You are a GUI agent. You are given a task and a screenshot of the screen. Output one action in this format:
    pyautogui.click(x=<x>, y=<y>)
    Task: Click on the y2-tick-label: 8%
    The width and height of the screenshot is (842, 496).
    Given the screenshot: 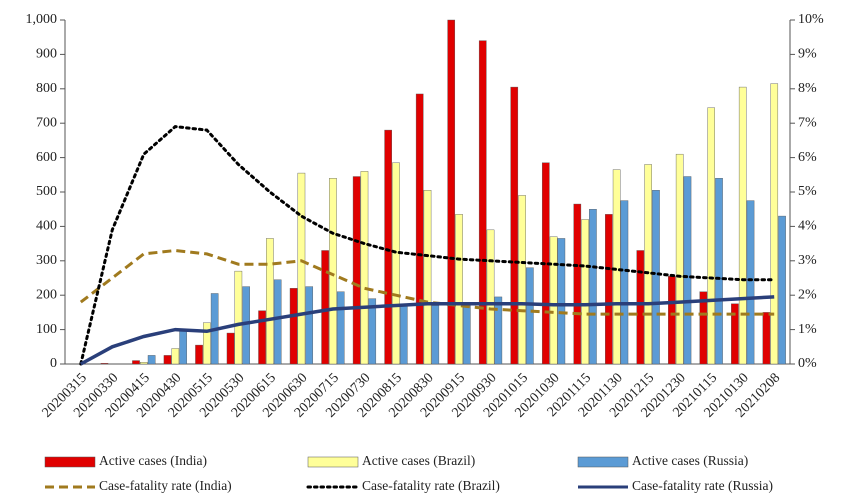 What is the action you would take?
    pyautogui.click(x=807, y=88)
    